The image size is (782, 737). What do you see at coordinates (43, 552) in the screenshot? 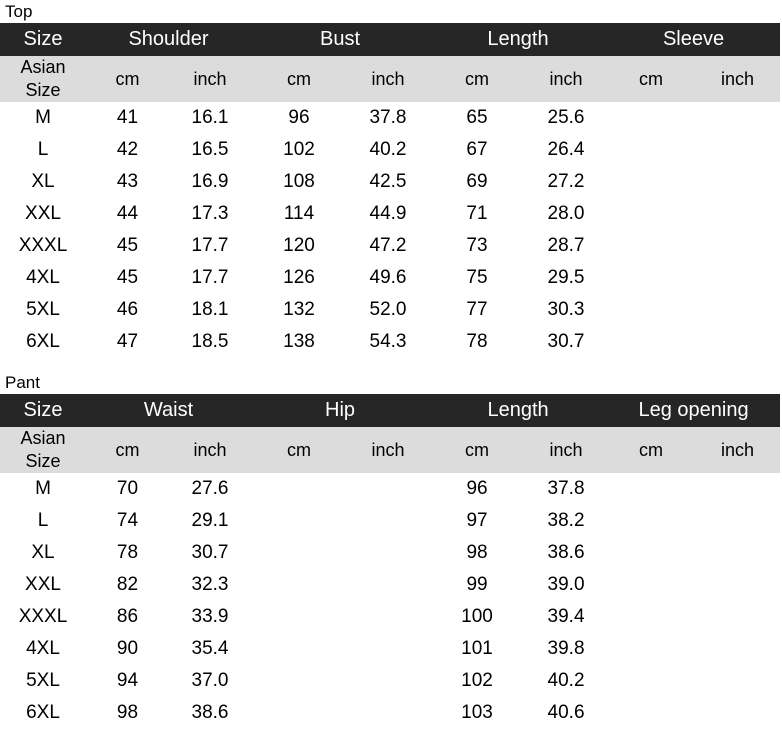
I see `size-cell: XL` at bounding box center [43, 552].